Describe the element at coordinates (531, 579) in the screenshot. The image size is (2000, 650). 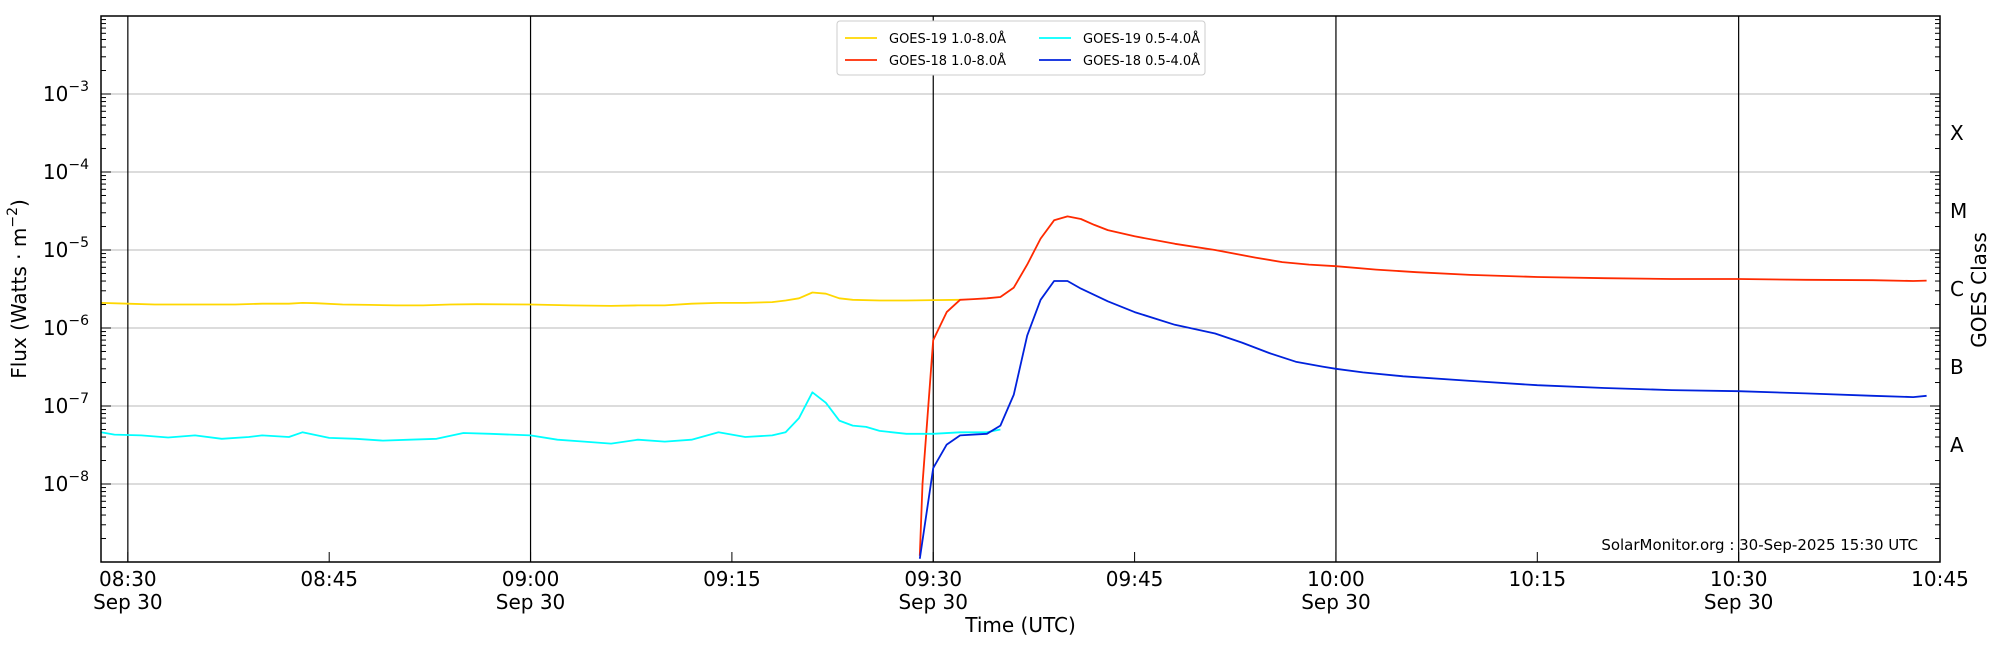
I see `x-tick-label: 09:00` at that location.